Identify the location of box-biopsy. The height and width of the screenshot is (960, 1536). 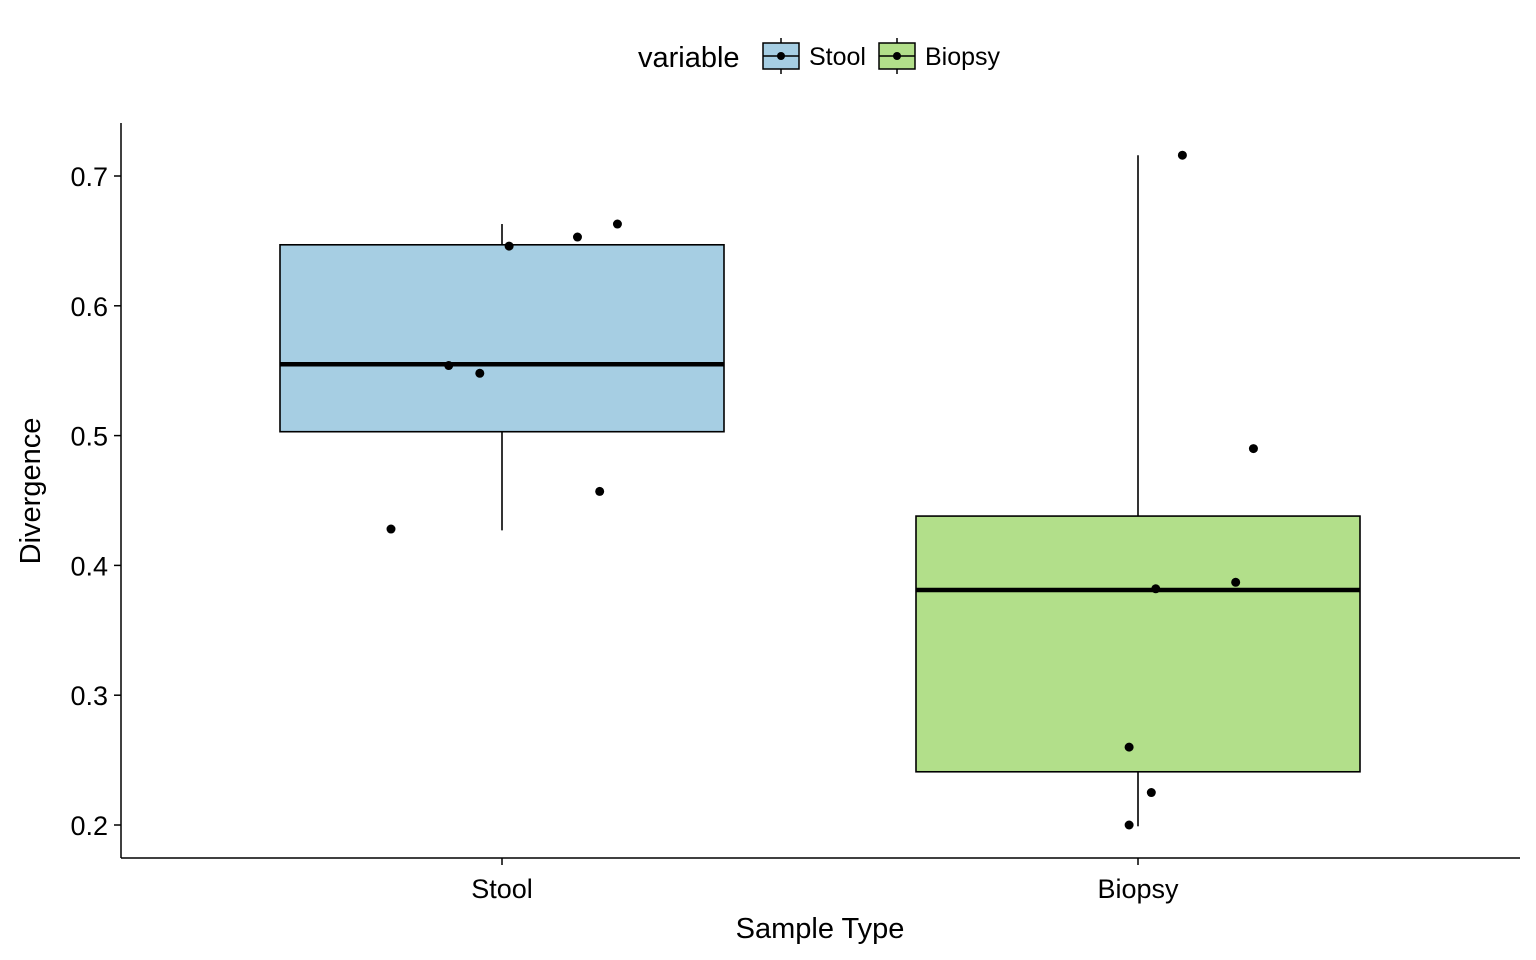
(1138, 644).